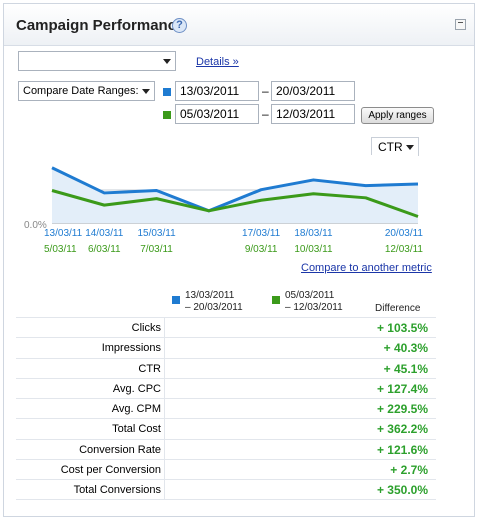  What do you see at coordinates (131, 348) in the screenshot?
I see `metric-label: Impressions` at bounding box center [131, 348].